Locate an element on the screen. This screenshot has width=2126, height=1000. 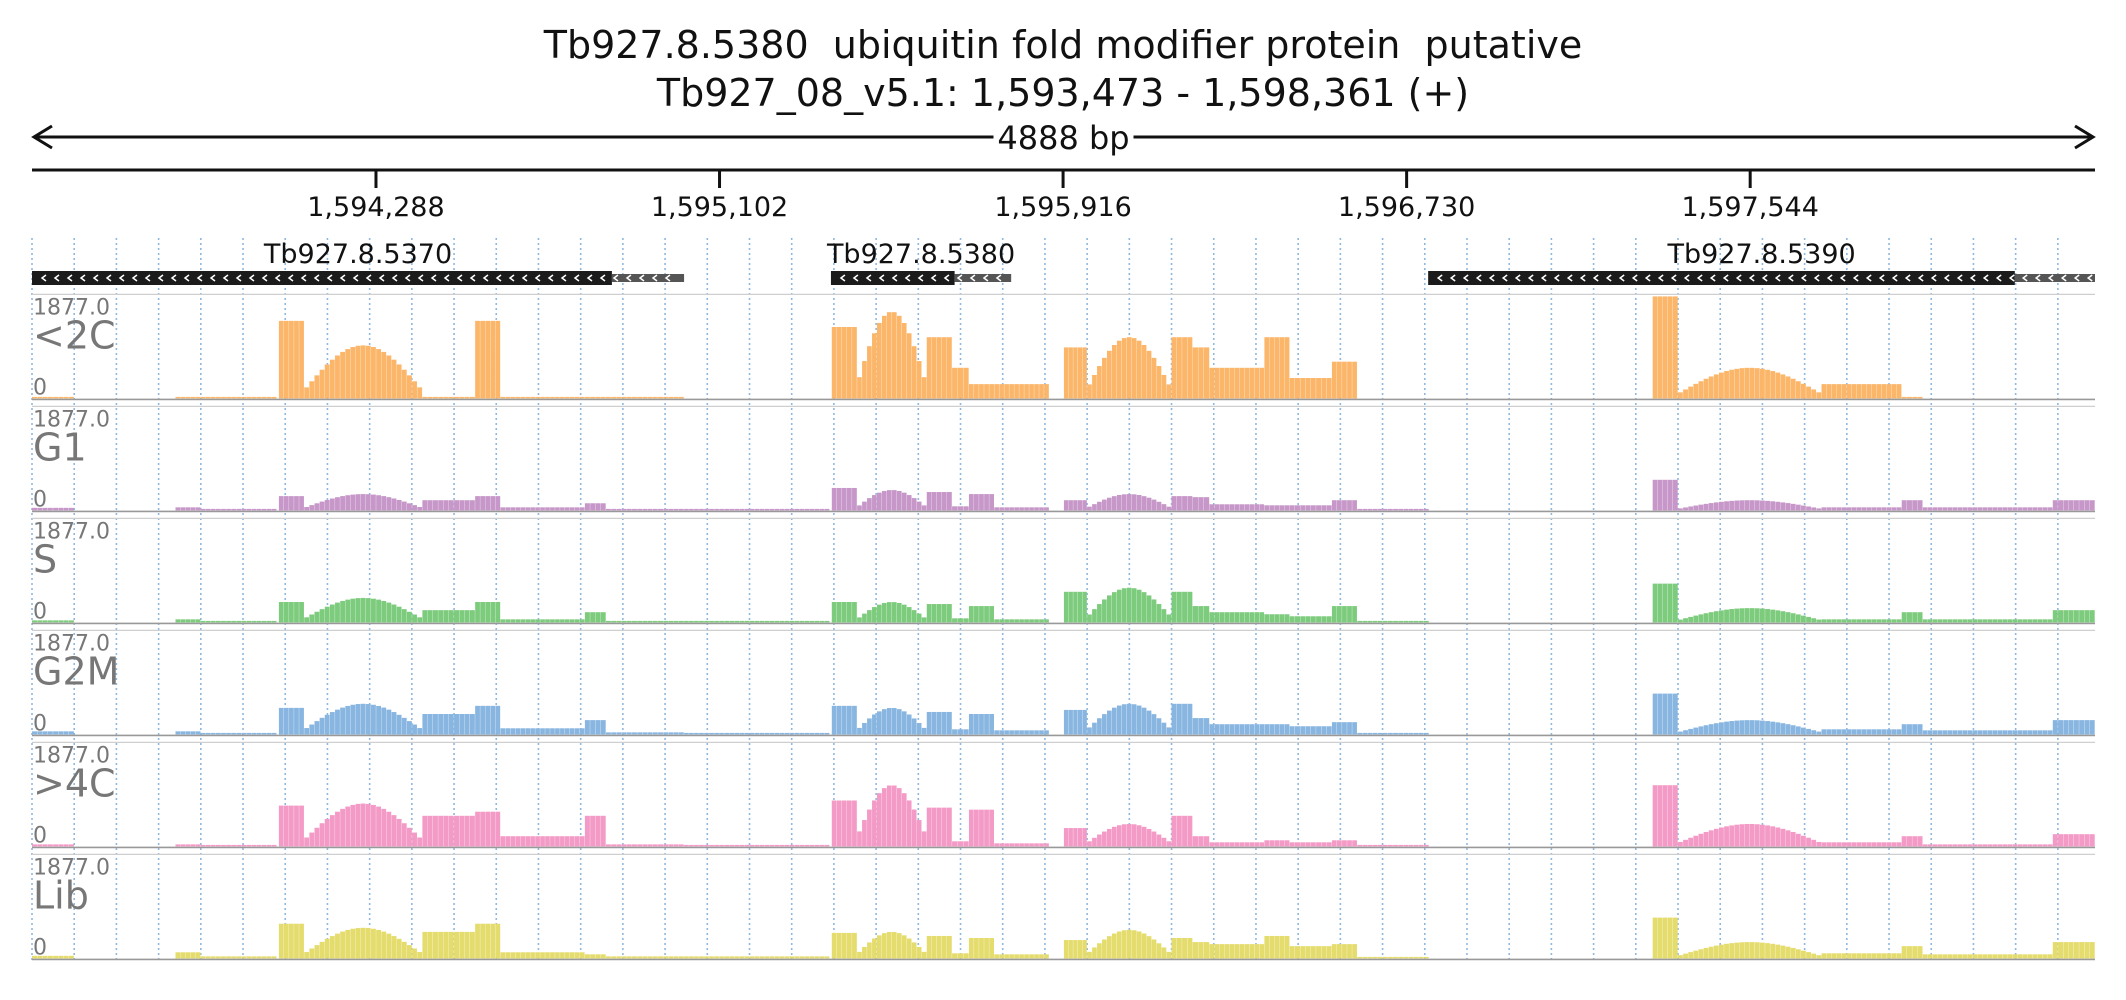
gene-cds-box is located at coordinates (322, 278).